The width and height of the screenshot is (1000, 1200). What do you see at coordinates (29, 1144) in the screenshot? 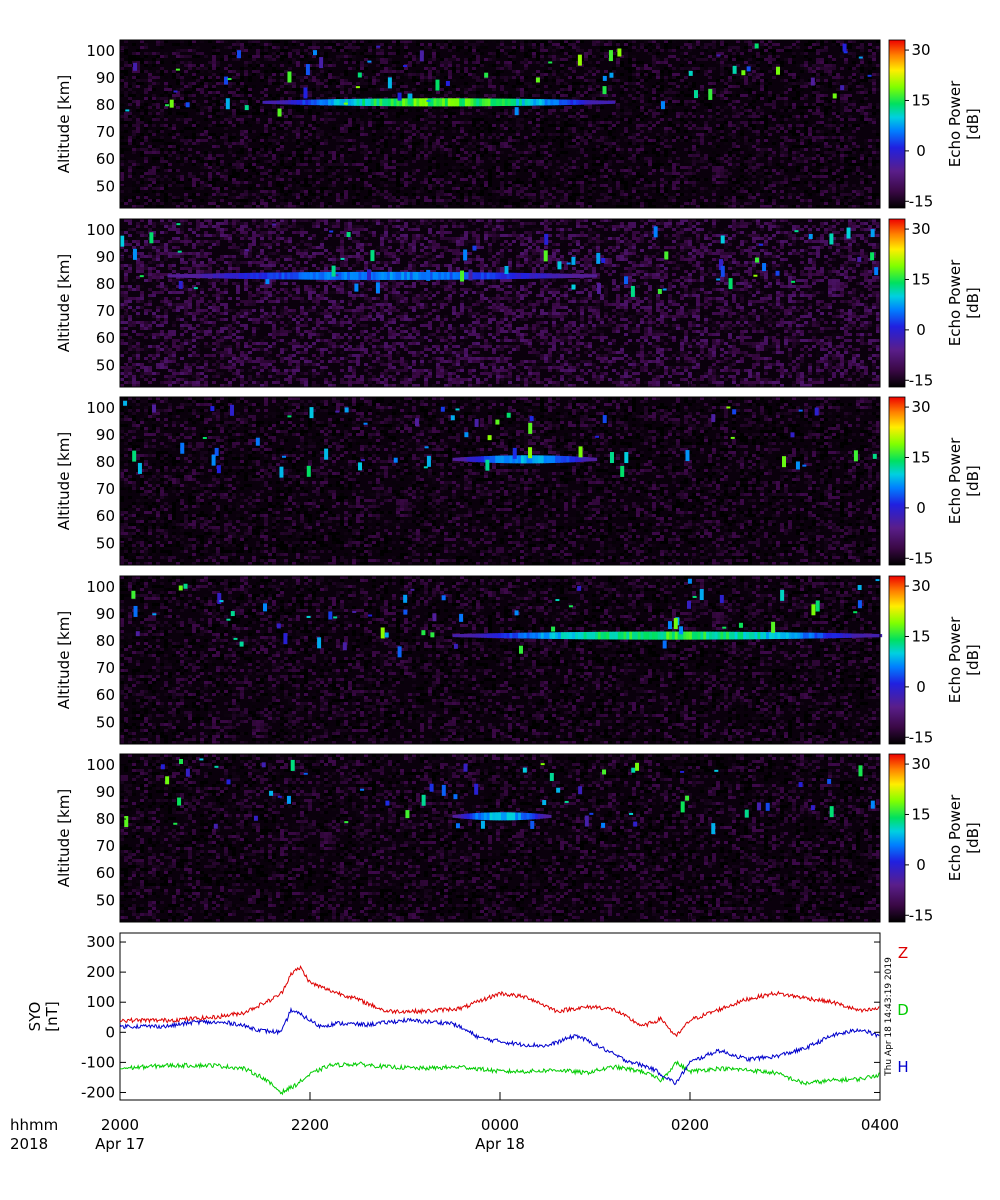
I see `time-axis-row2-label: 2018` at bounding box center [29, 1144].